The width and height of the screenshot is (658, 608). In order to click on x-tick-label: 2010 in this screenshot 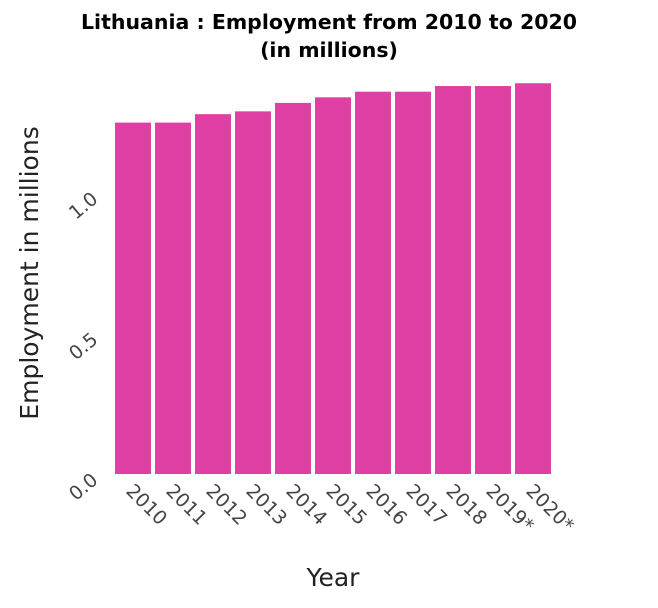, I will do `click(146, 505)`.